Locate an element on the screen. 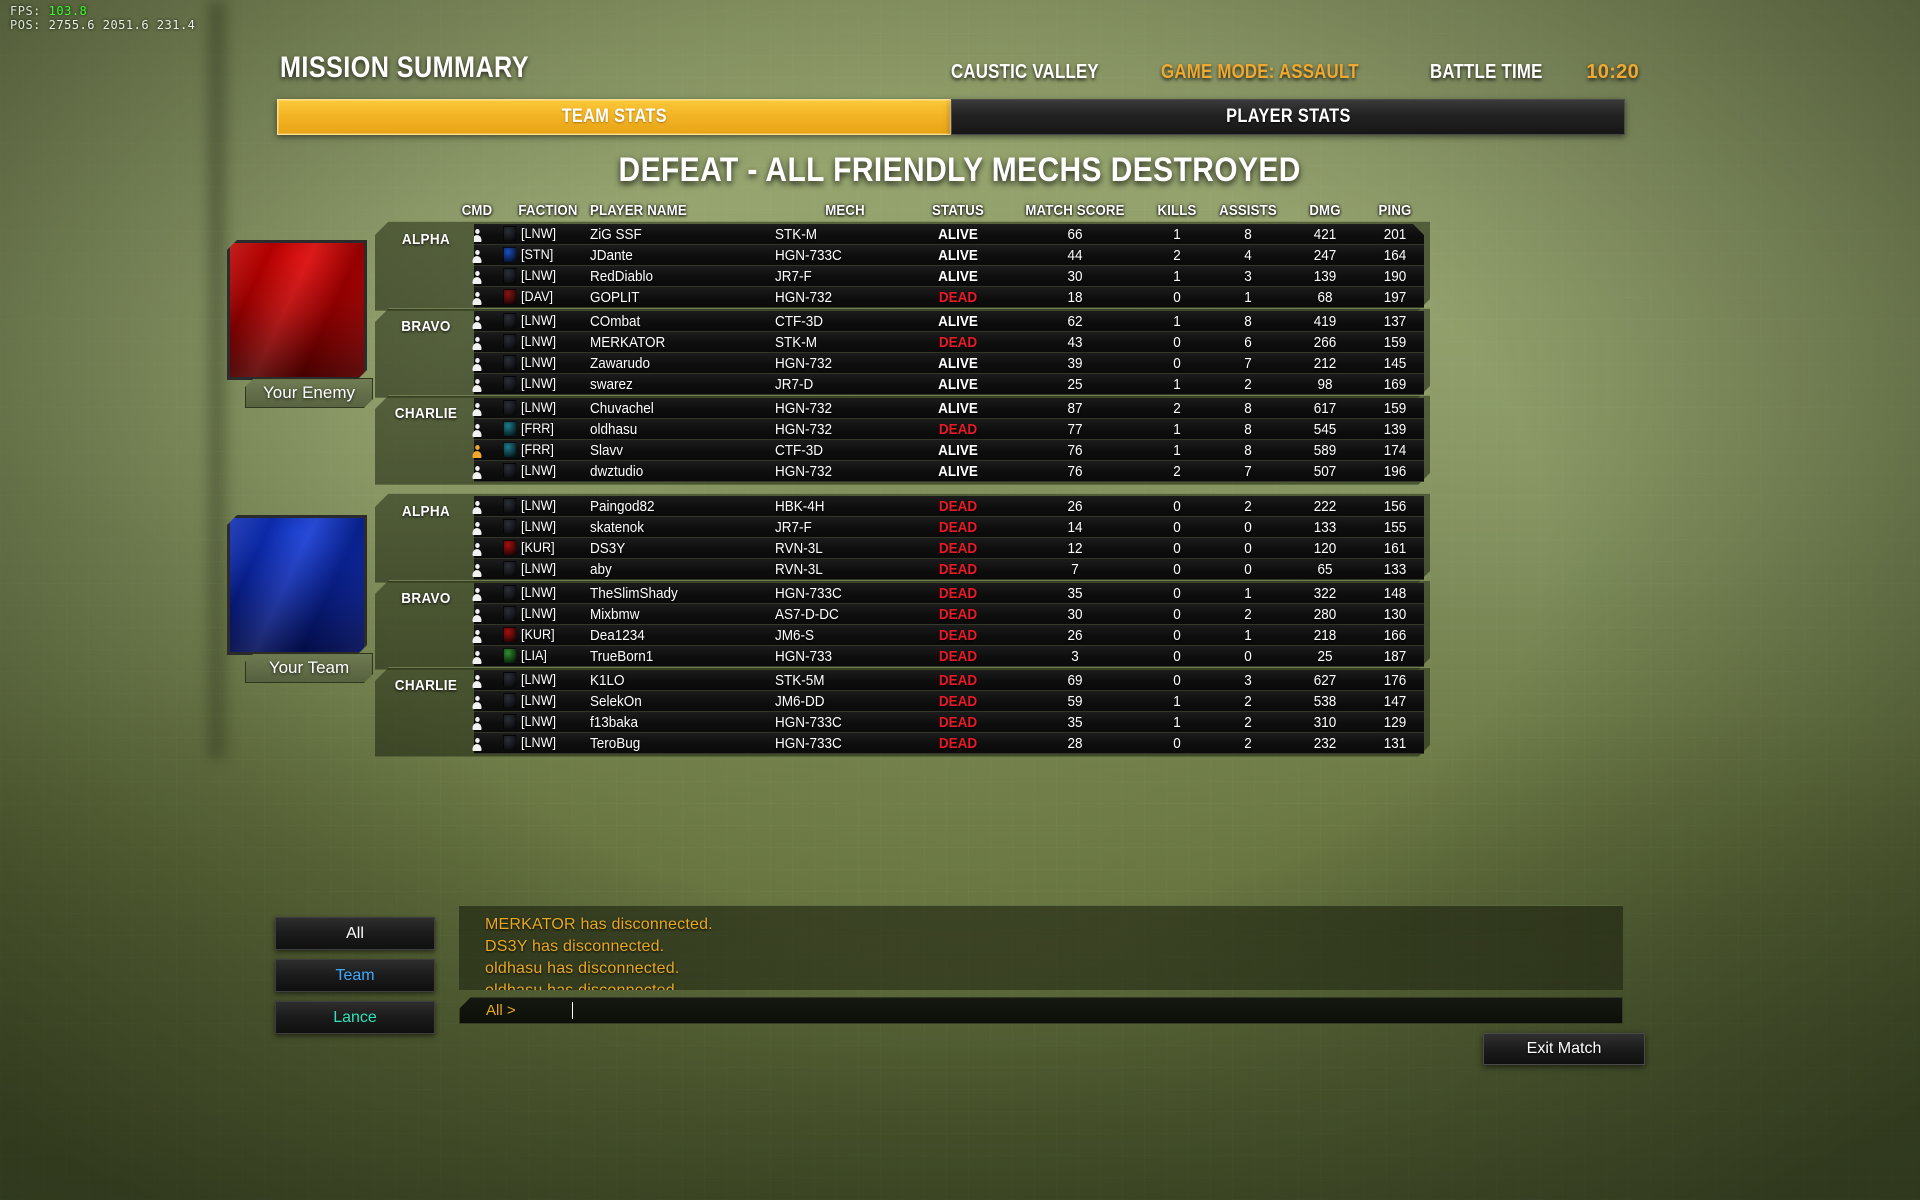 Image resolution: width=1920 pixels, height=1200 pixels. row-player-name: RedDiablo is located at coordinates (622, 276).